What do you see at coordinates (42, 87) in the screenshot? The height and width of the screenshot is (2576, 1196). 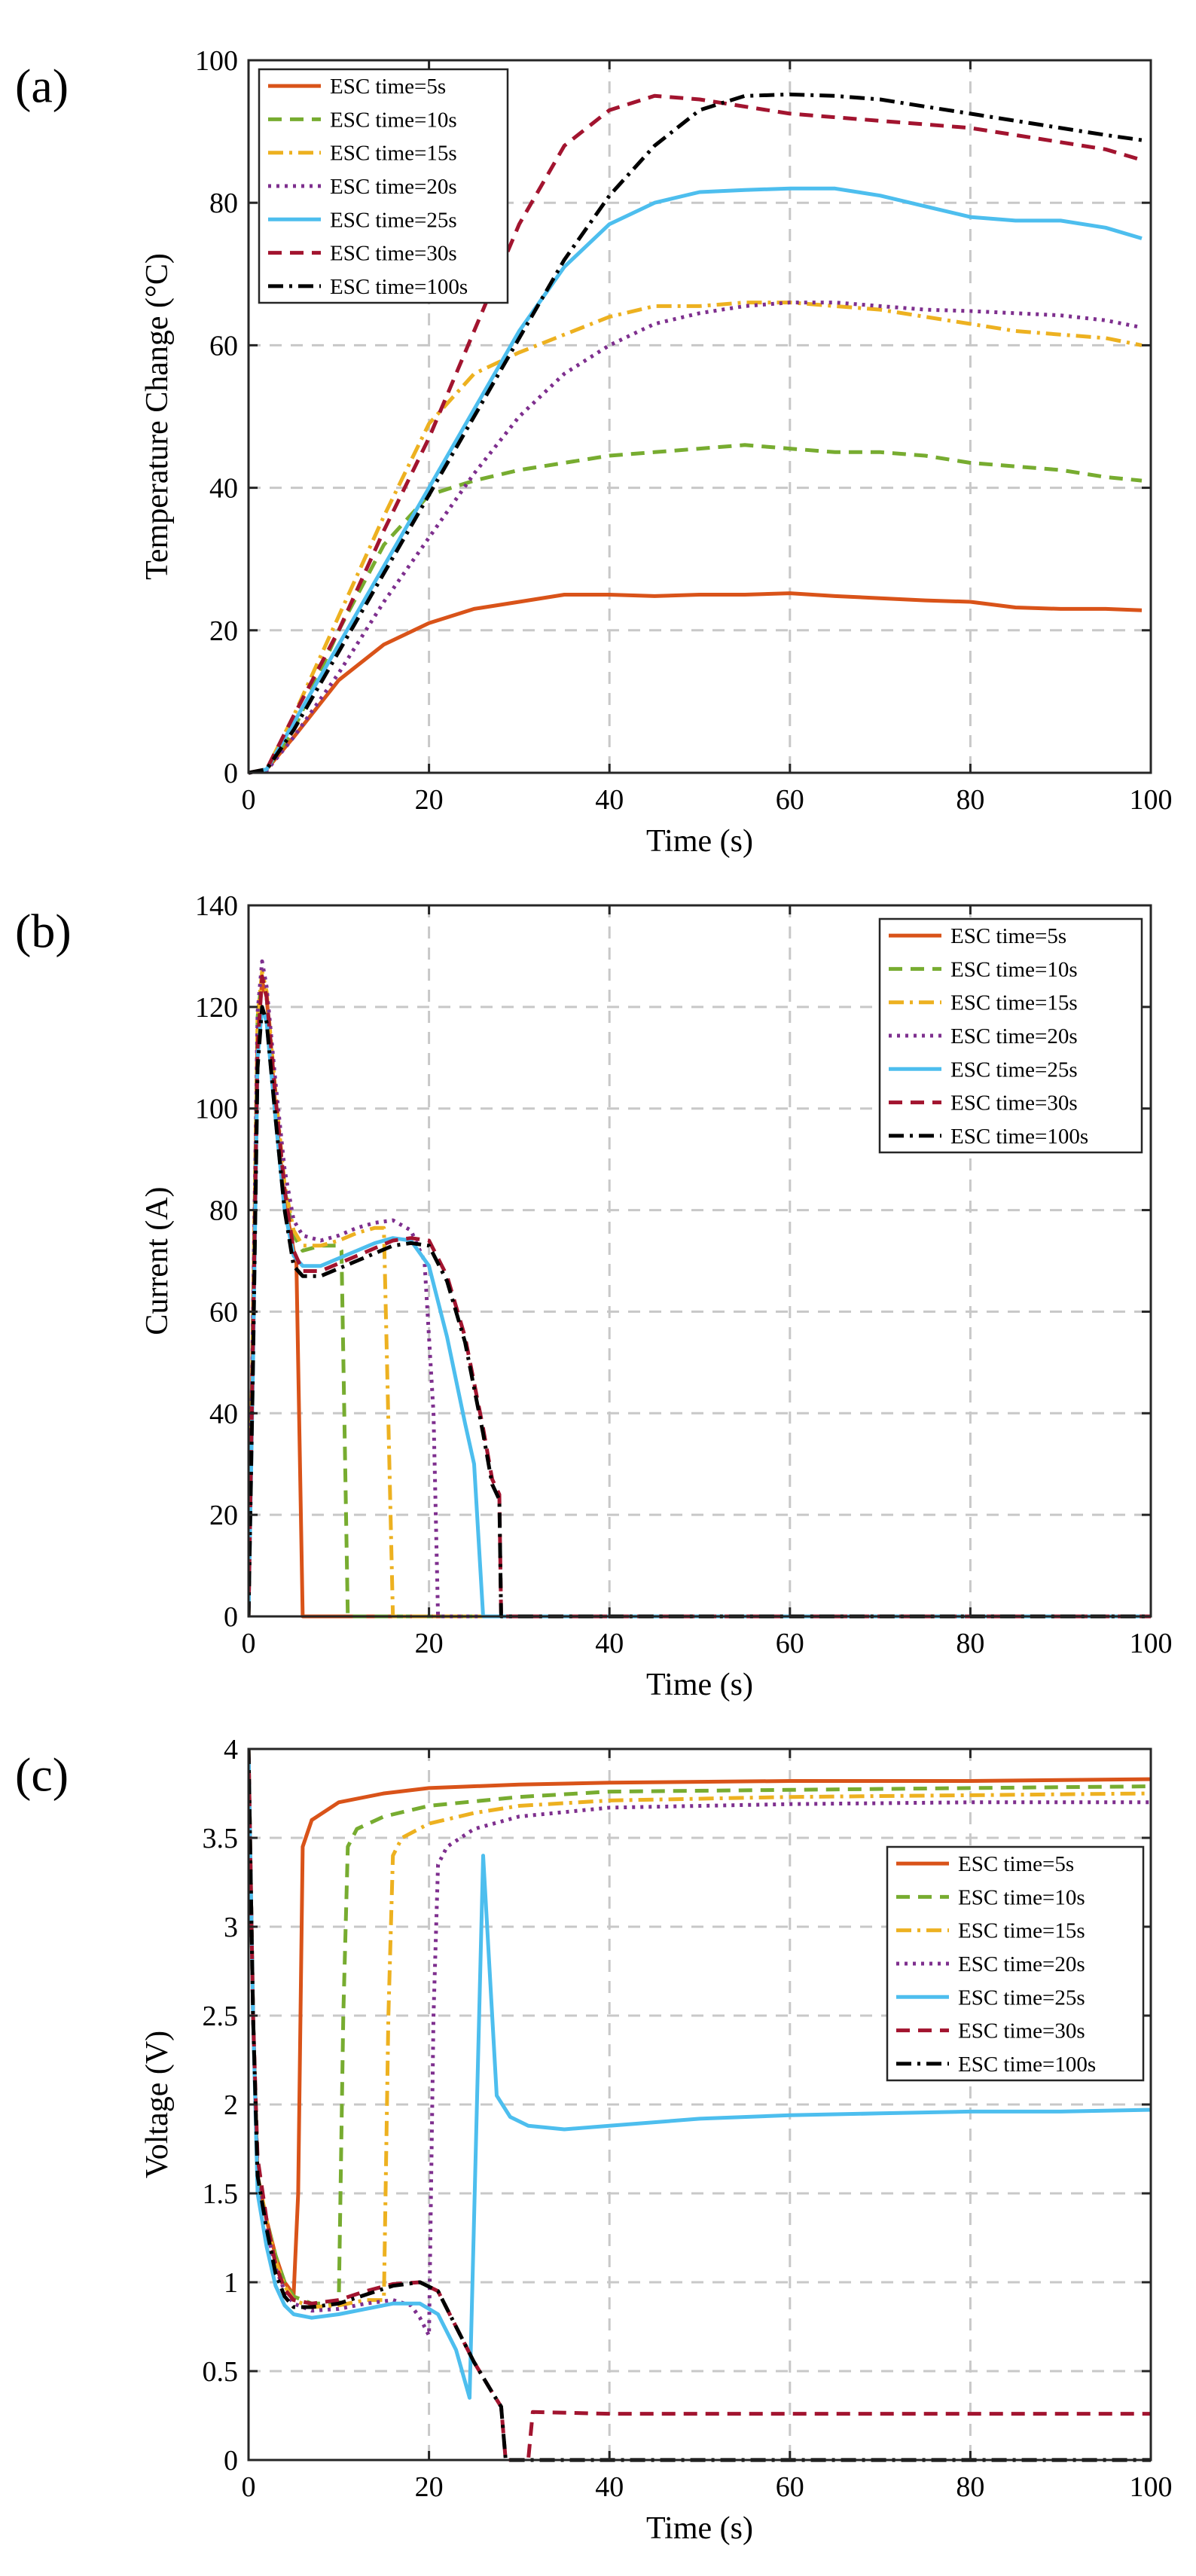 I see `panel-label: (a)` at bounding box center [42, 87].